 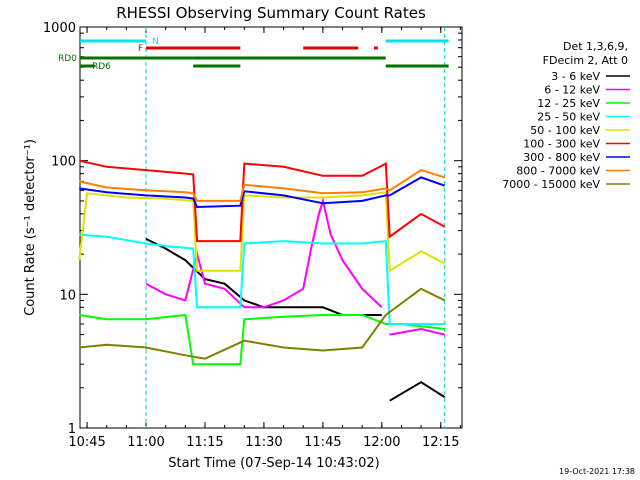 I want to click on legend-label: 50 - 100 keV, so click(x=565, y=130).